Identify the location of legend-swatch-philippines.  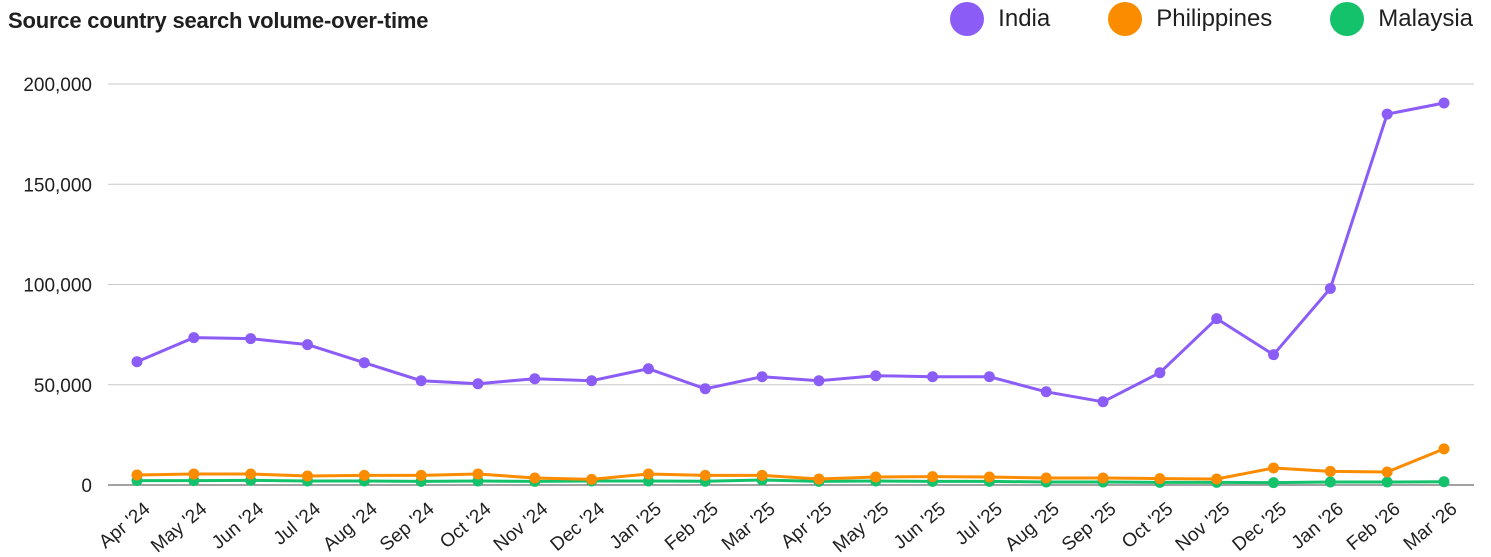
(1125, 19).